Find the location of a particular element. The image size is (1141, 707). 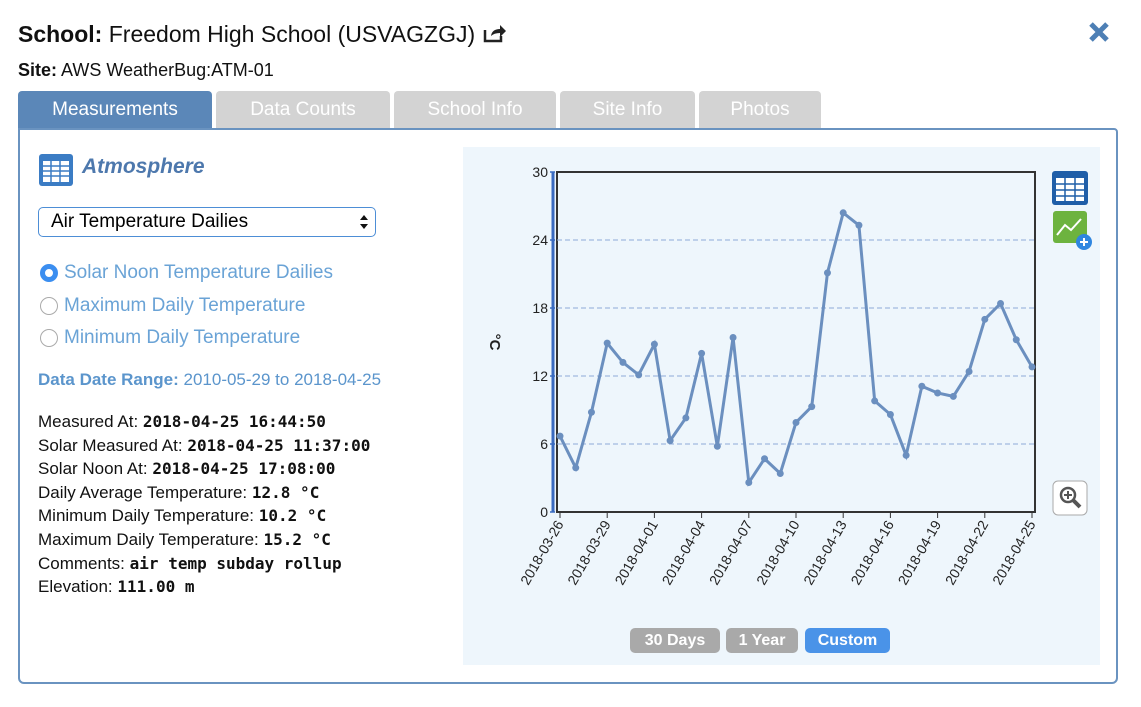

school-name: Freedom High School (USVAGZGJ) is located at coordinates (292, 34).